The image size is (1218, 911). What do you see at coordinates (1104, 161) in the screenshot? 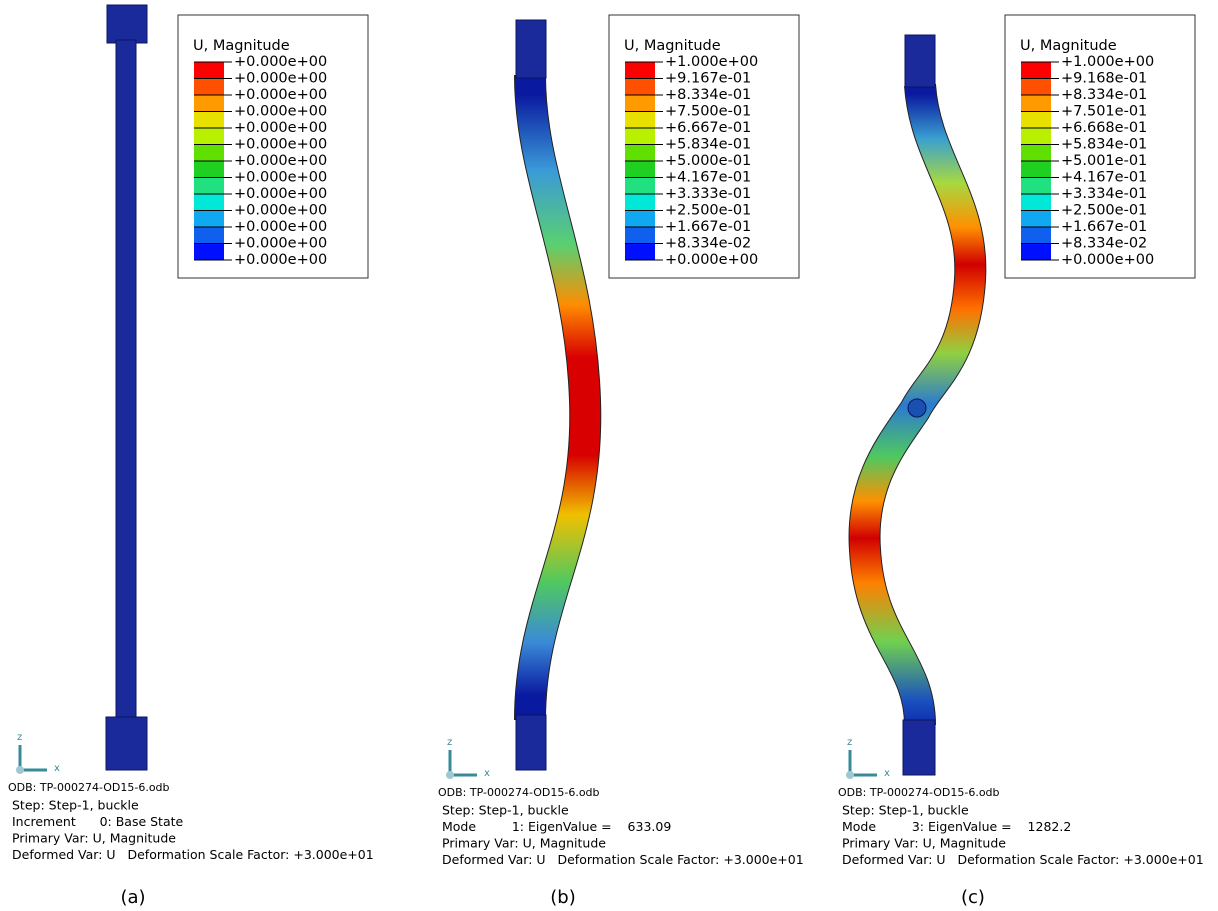
I see `legend-label: +5.001e-01` at bounding box center [1104, 161].